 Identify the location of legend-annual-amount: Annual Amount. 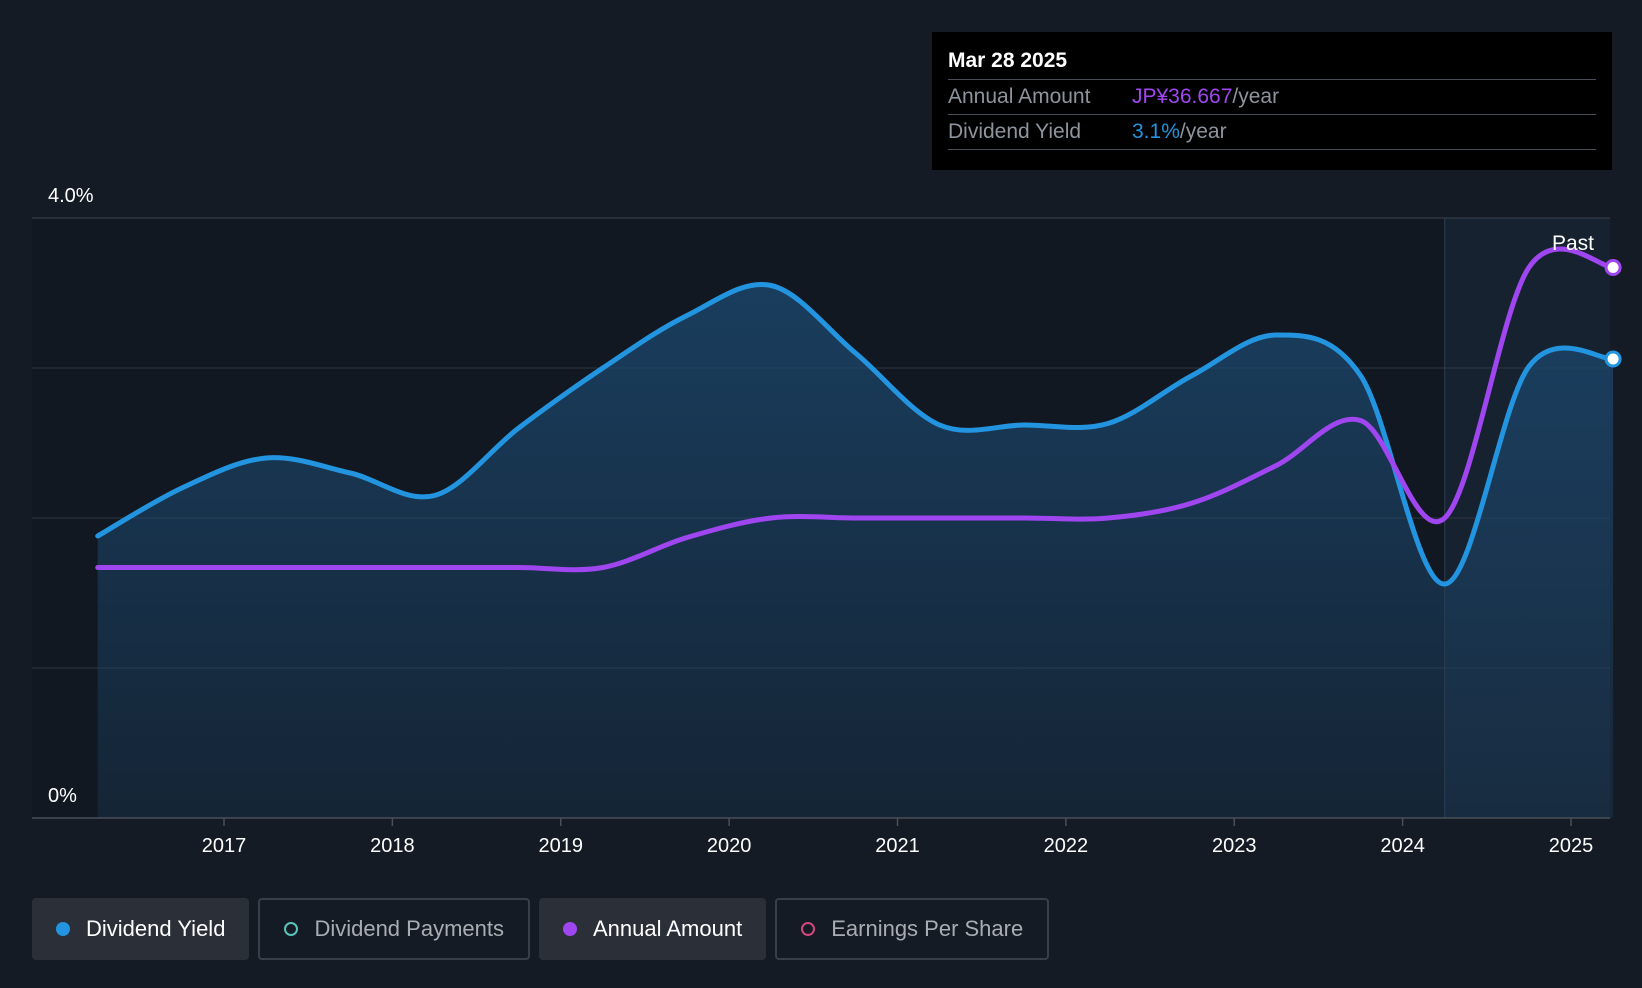
(652, 929).